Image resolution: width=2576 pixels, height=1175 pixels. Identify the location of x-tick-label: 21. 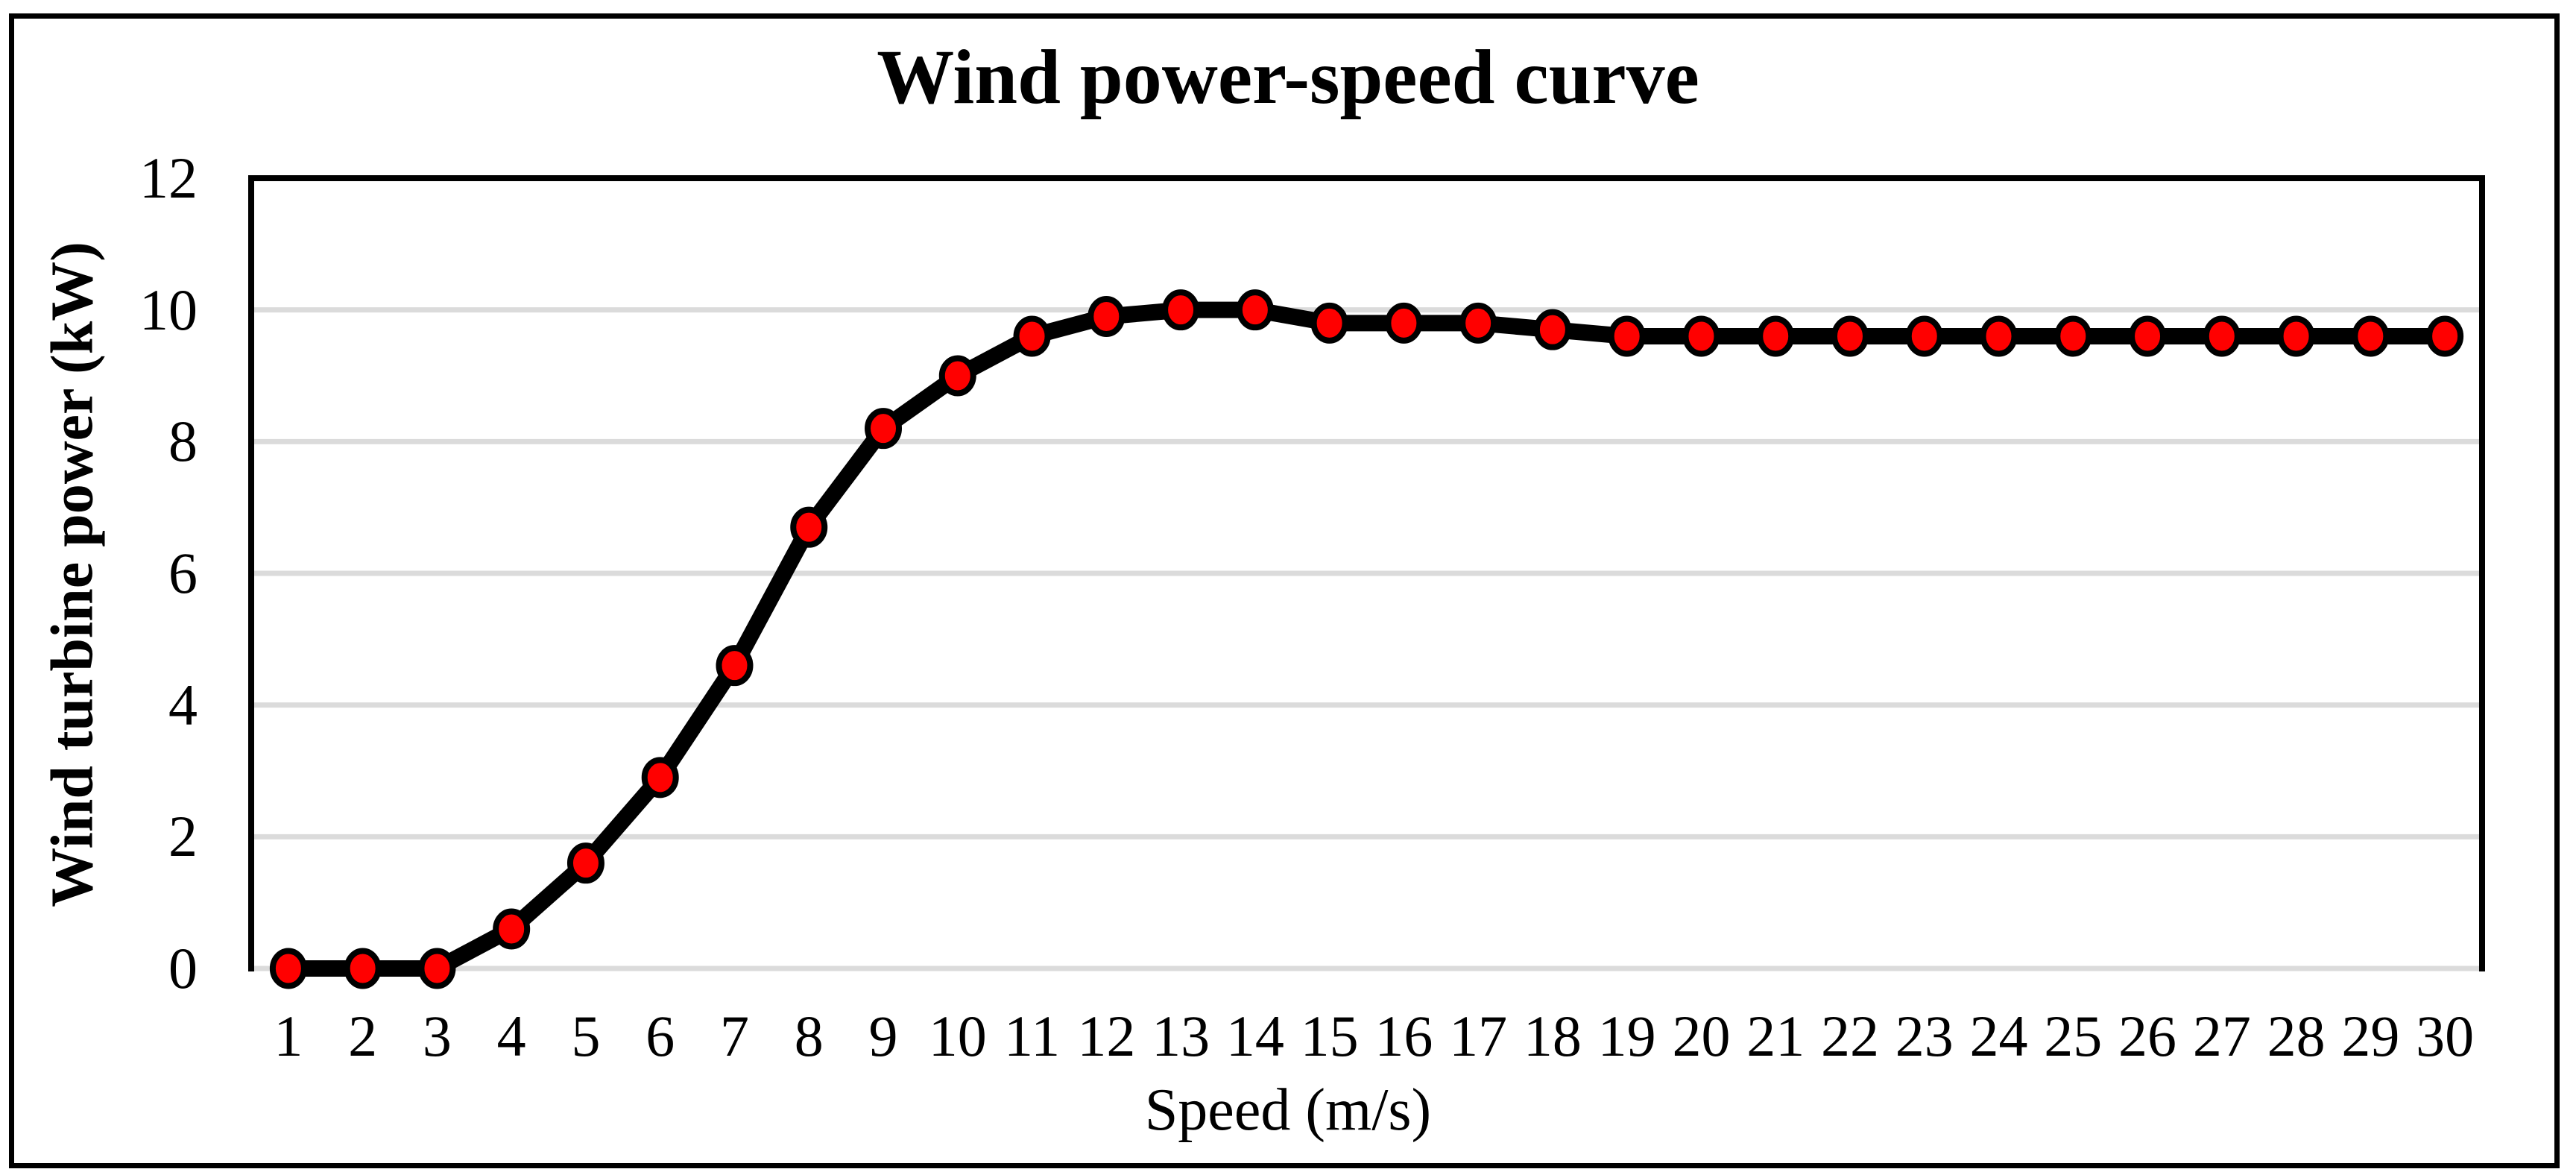
(1775, 1036).